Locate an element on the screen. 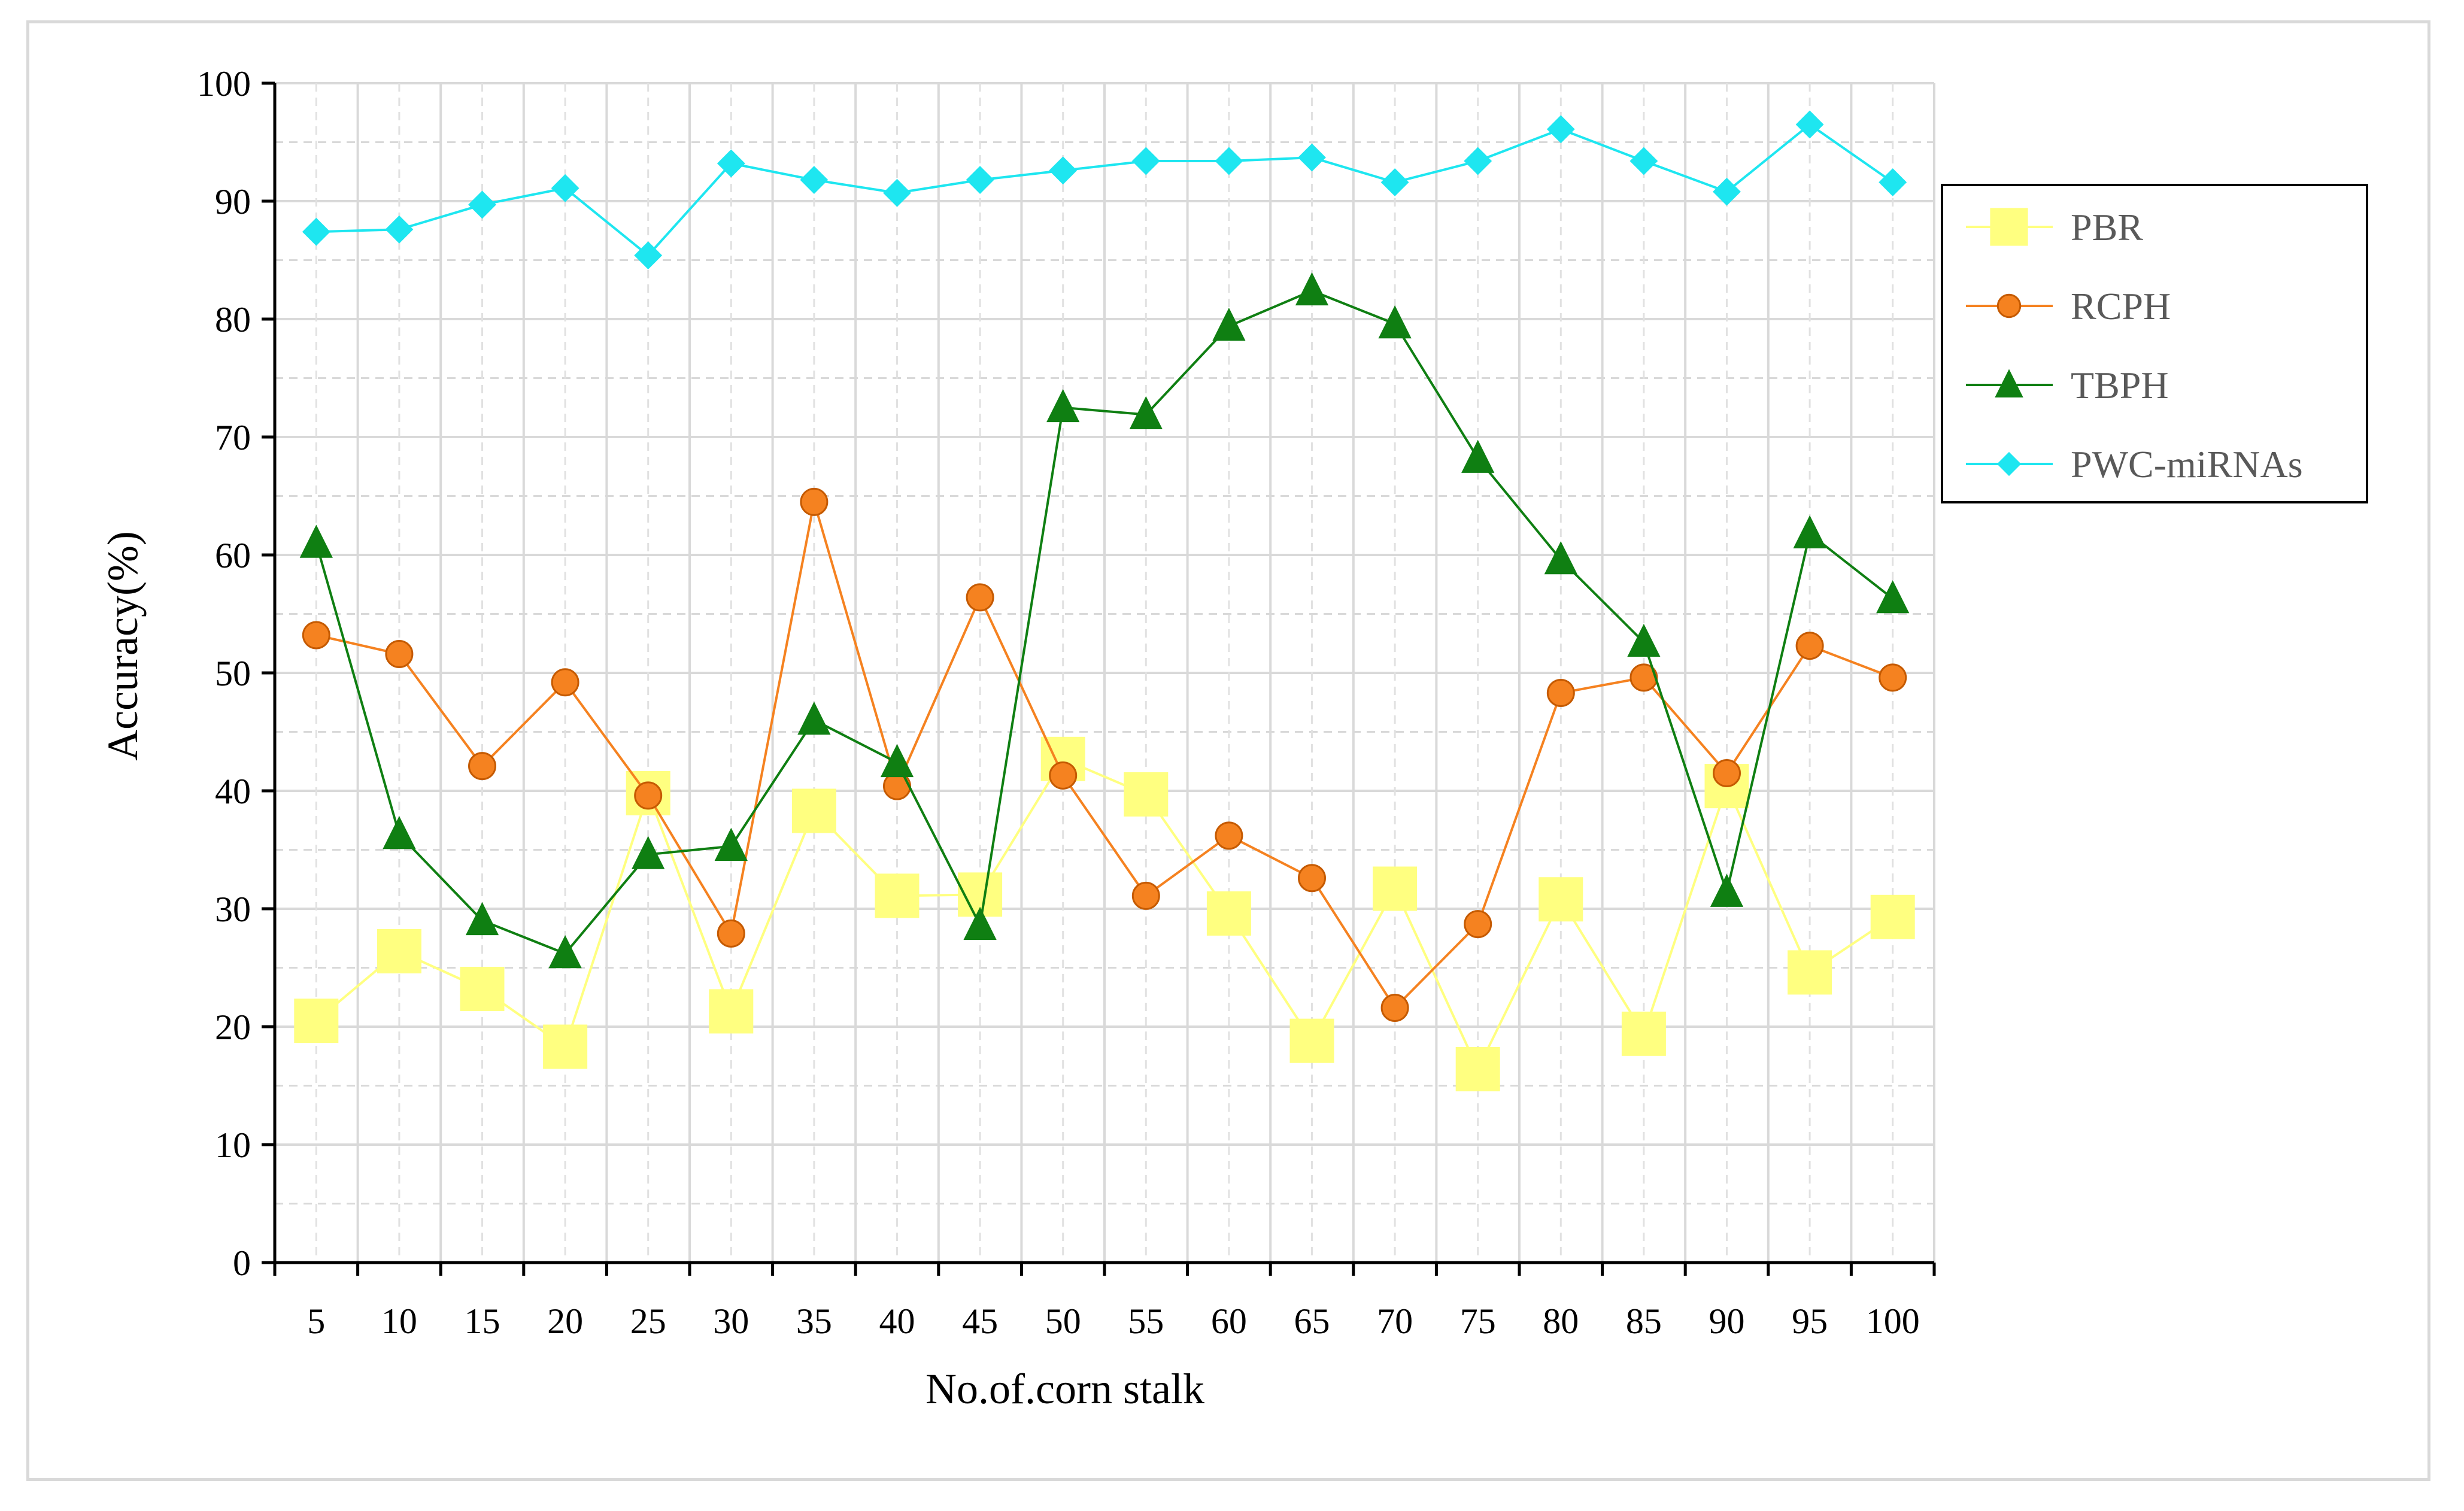 The width and height of the screenshot is (2464, 1511). legend-marker-pbr is located at coordinates (2009, 227).